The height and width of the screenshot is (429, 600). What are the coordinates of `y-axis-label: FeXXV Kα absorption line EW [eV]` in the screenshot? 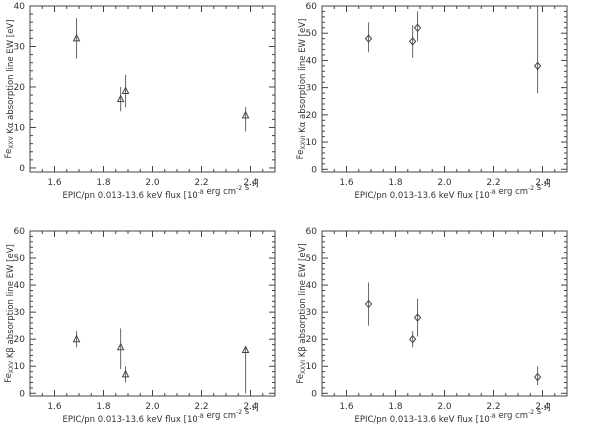 It's located at (10, 89).